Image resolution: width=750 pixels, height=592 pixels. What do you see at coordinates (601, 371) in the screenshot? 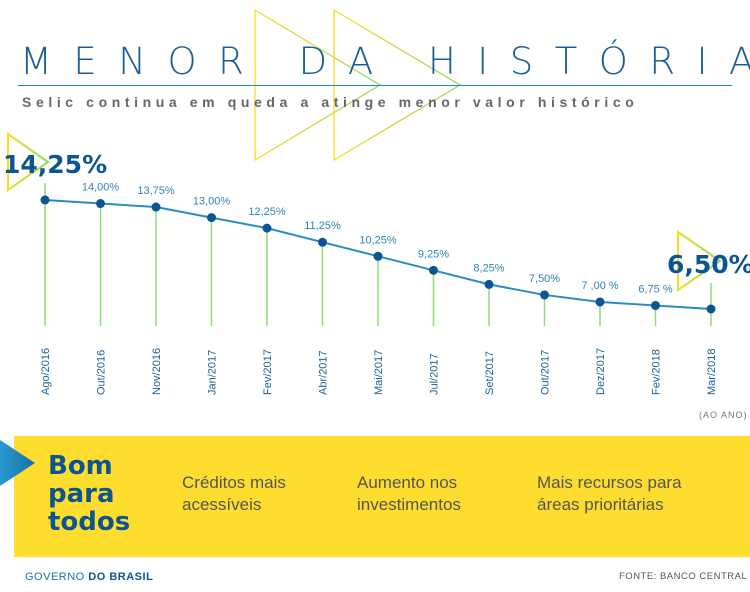
I see `x-tick-label: Dez/2017` at bounding box center [601, 371].